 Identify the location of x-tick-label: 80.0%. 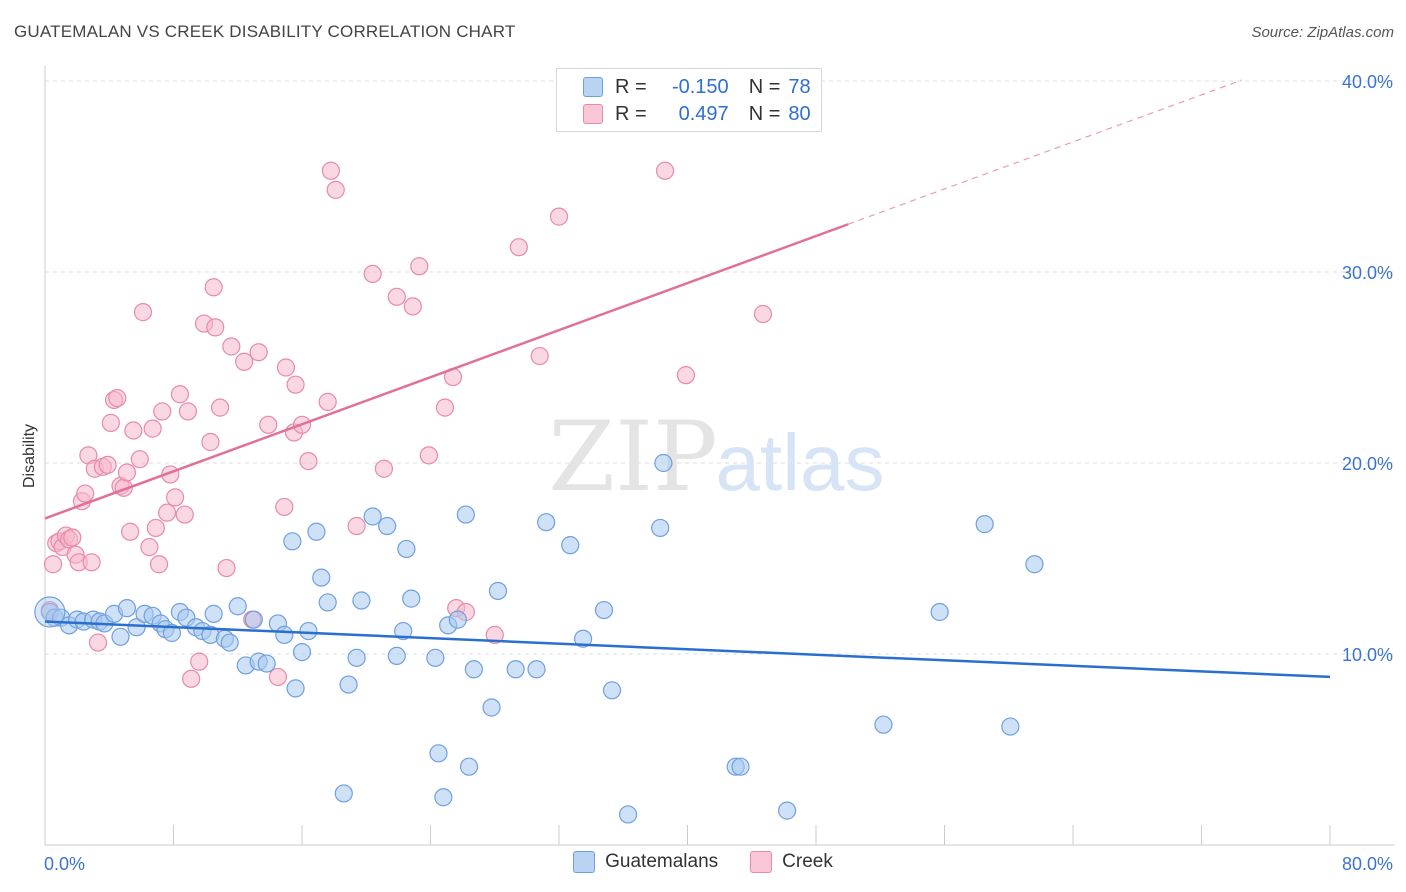
(1367, 864).